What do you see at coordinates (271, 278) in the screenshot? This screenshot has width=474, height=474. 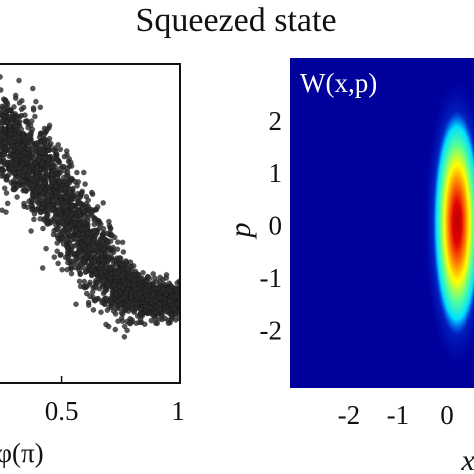 I see `heatmap-y-tick-label: -1` at bounding box center [271, 278].